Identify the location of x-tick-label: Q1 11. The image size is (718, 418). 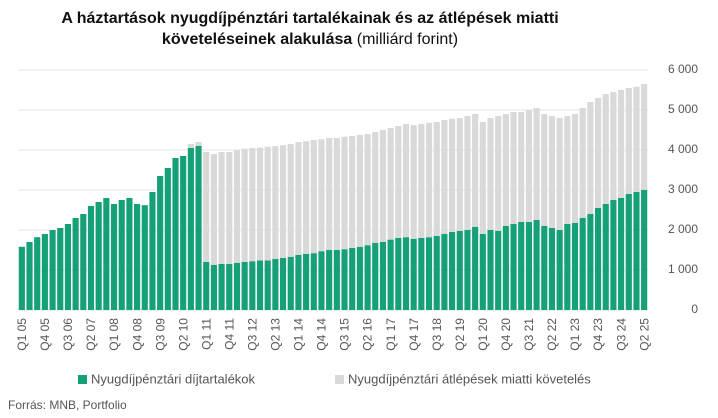
(206, 334).